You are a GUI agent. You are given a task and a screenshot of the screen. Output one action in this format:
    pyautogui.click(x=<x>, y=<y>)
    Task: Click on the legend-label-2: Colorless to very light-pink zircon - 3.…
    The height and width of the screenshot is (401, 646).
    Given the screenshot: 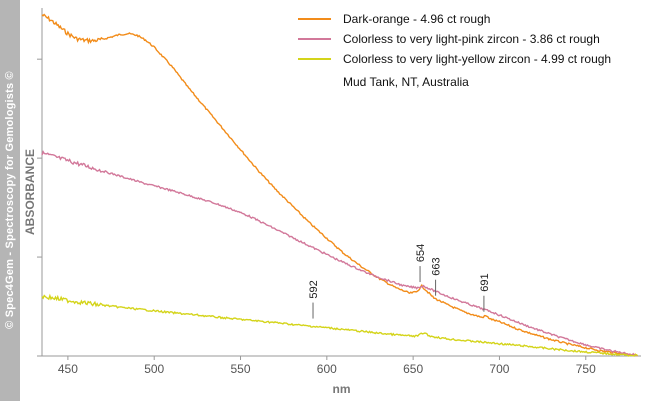 What is the action you would take?
    pyautogui.click(x=471, y=39)
    